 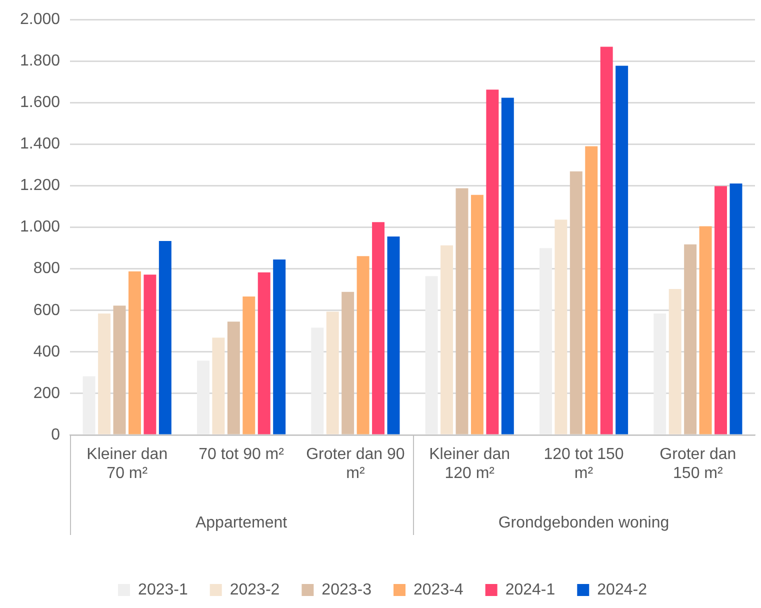 I want to click on y-tick-label: 800, so click(x=46, y=269).